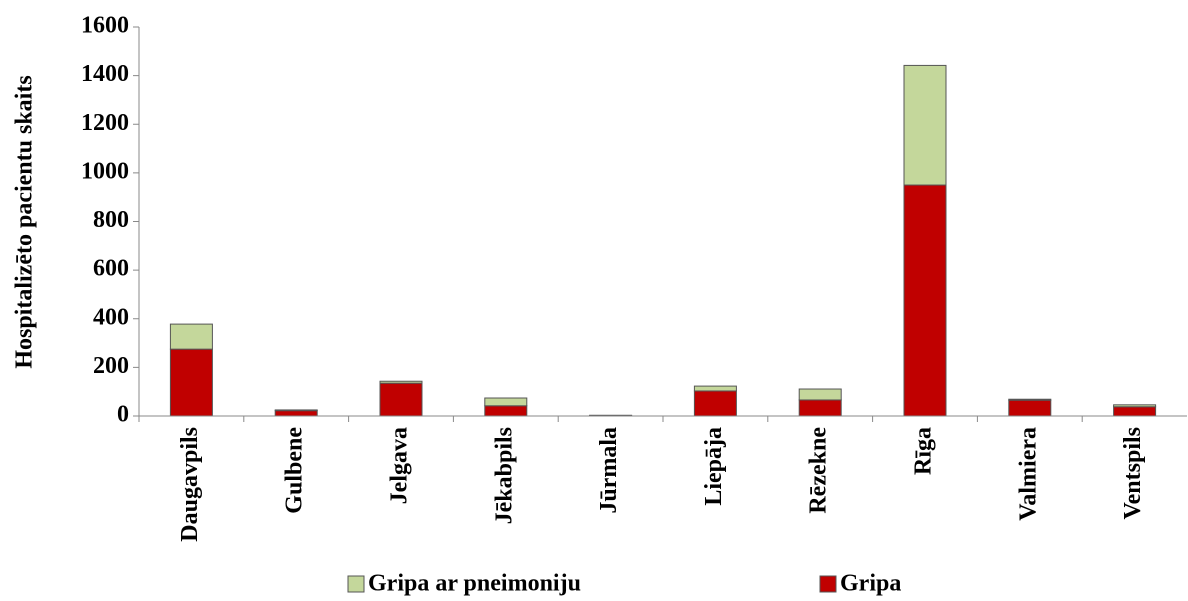 The image size is (1188, 601). Describe the element at coordinates (819, 470) in the screenshot. I see `x-tick-label: Rēzekne` at that location.